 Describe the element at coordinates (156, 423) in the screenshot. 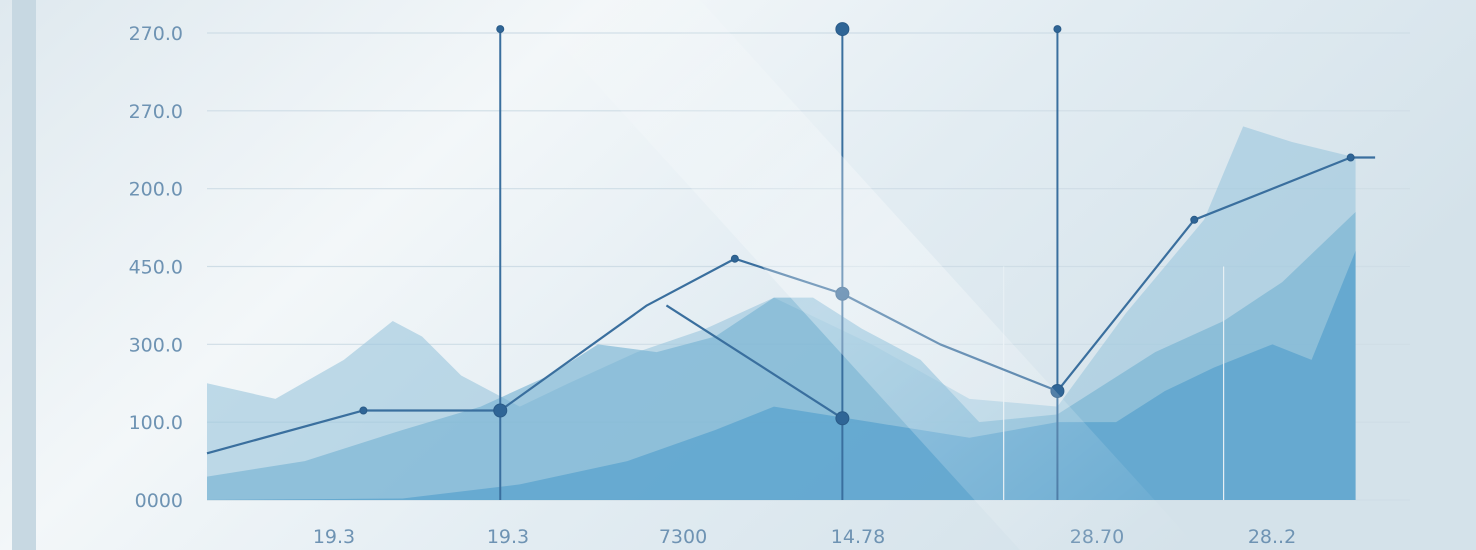

I see `y-tick-label: 100.0` at that location.